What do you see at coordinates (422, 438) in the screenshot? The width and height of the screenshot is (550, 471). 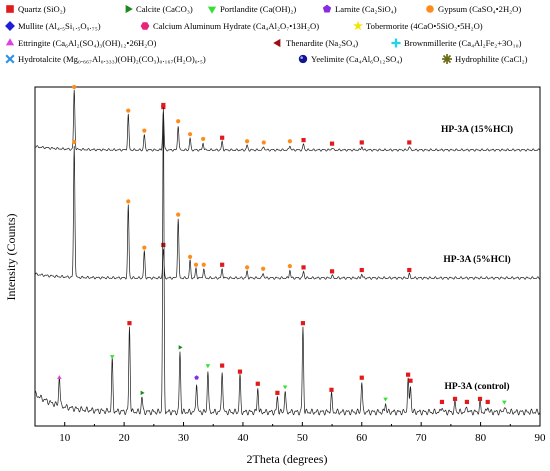 I see `x-tick-label: 70` at bounding box center [422, 438].